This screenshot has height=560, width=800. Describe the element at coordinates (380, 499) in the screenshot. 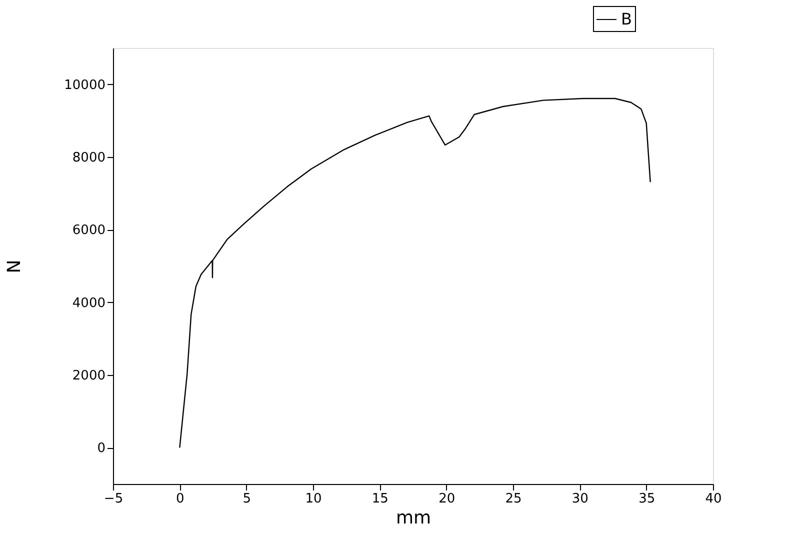

I see `x-tick-label: 15` at that location.